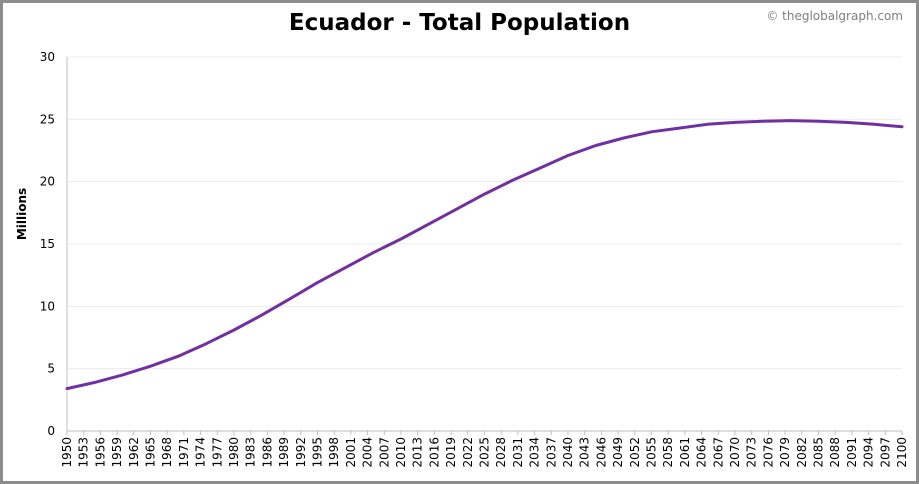 Image resolution: width=919 pixels, height=484 pixels. I want to click on y-axis-label: Millions, so click(22, 214).